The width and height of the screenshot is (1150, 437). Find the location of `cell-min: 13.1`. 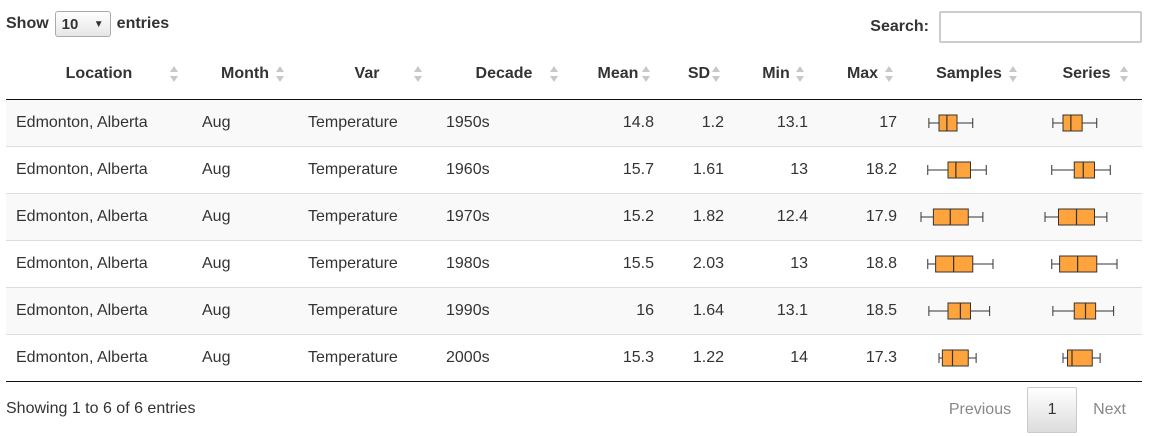

cell-min: 13.1 is located at coordinates (776, 122).